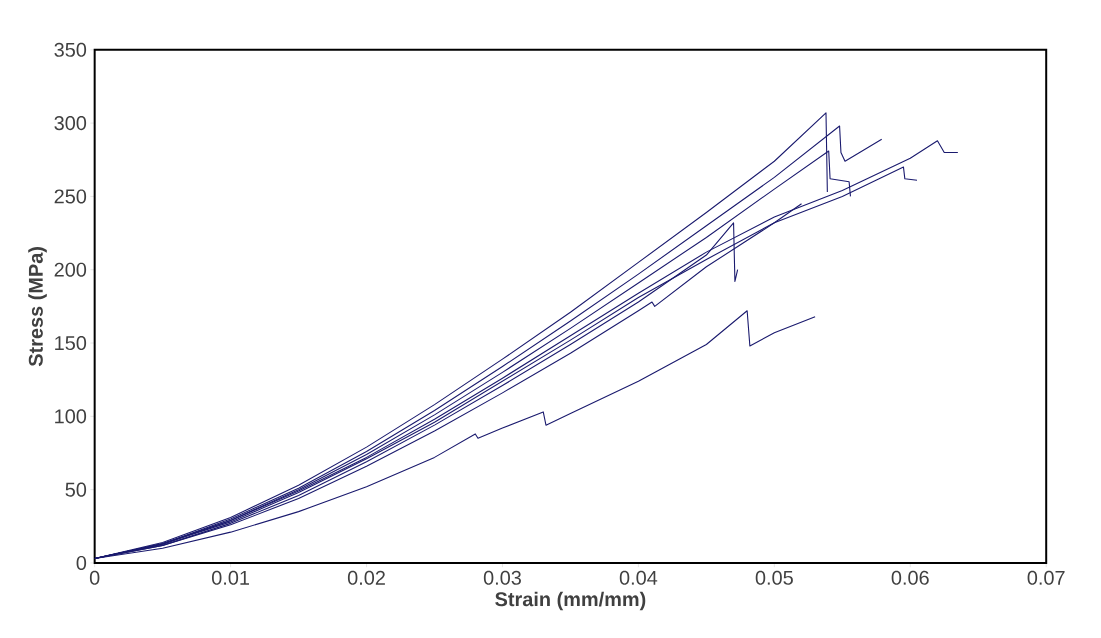  Describe the element at coordinates (76, 489) in the screenshot. I see `y-tick-label: 50` at that location.